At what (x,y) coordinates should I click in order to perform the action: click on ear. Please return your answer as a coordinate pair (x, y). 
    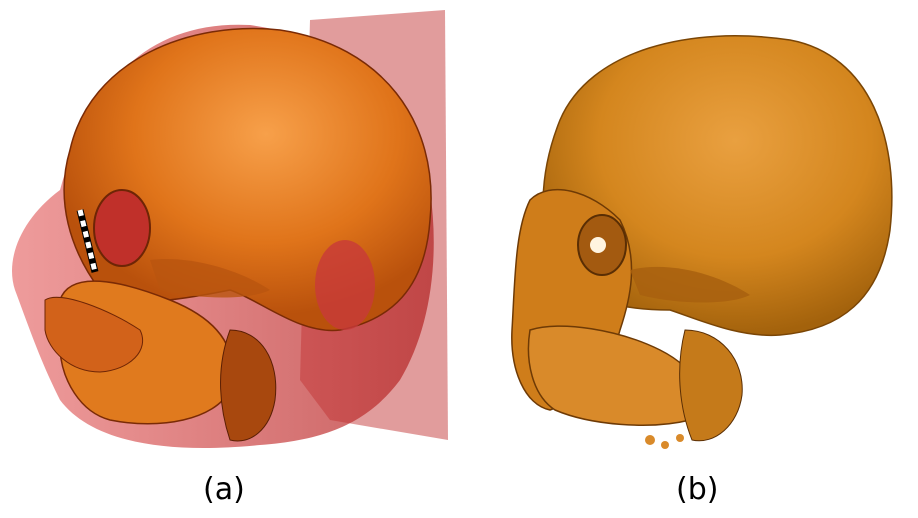
    Looking at the image, I should click on (345, 285).